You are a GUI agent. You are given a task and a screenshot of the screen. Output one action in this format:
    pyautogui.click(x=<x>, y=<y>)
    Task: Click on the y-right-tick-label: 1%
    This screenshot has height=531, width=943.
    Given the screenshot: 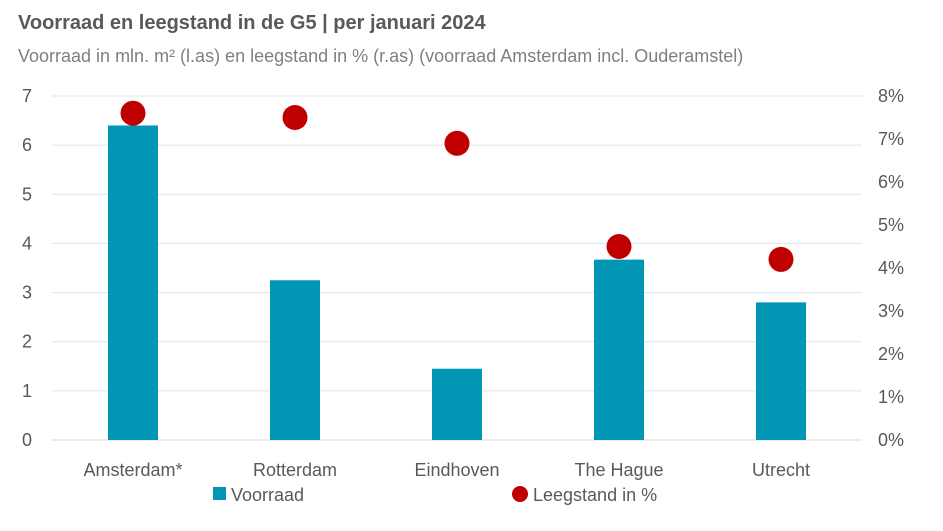 What is the action you would take?
    pyautogui.click(x=891, y=397)
    